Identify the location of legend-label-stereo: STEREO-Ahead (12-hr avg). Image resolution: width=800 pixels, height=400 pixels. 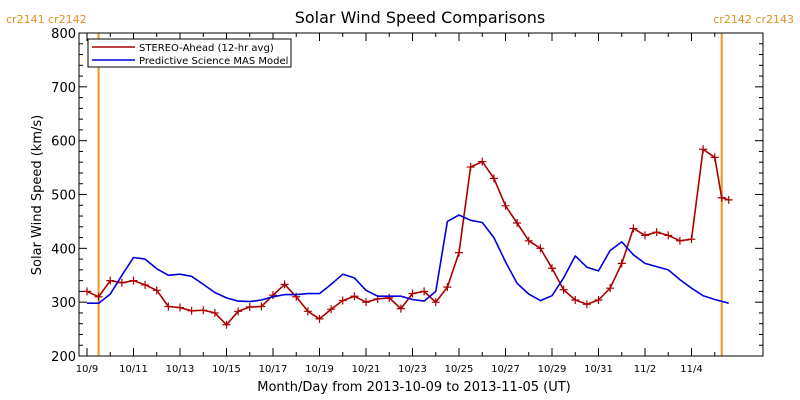
(206, 48).